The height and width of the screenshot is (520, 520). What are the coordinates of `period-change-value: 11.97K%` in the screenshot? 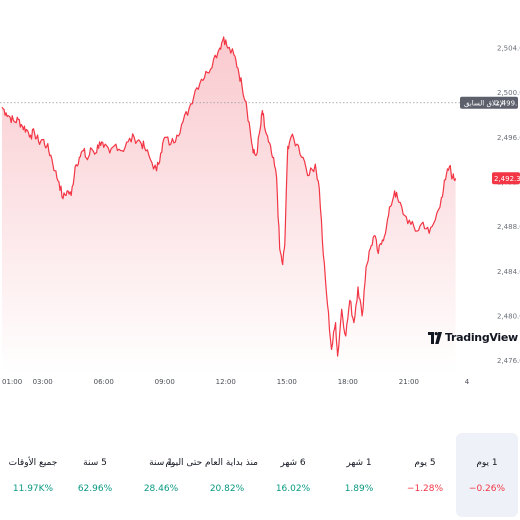 It's located at (33, 489).